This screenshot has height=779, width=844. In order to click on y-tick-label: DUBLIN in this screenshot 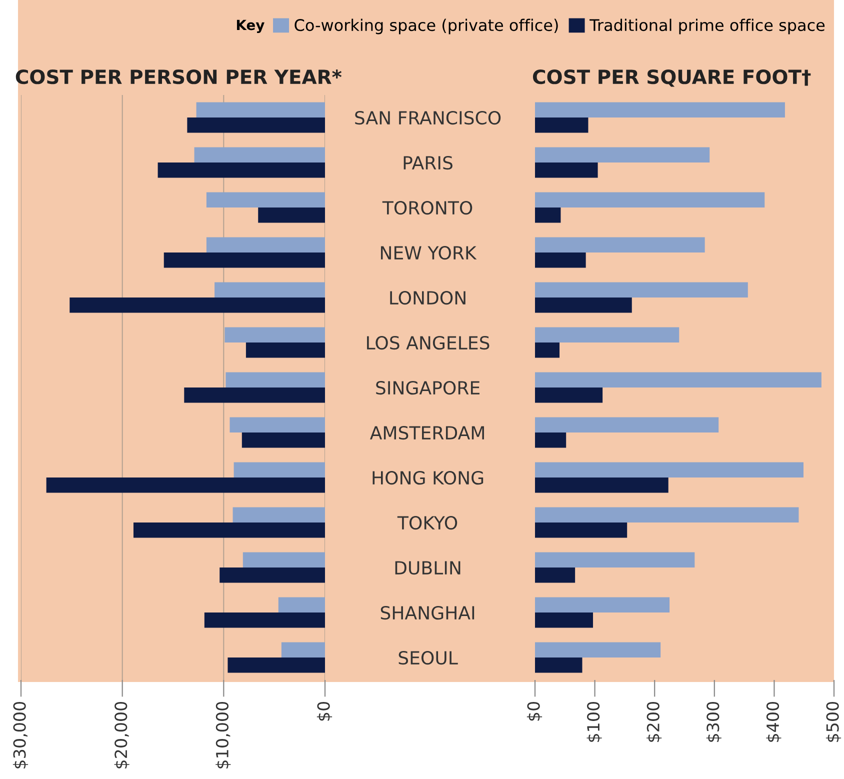, I will do `click(427, 568)`.